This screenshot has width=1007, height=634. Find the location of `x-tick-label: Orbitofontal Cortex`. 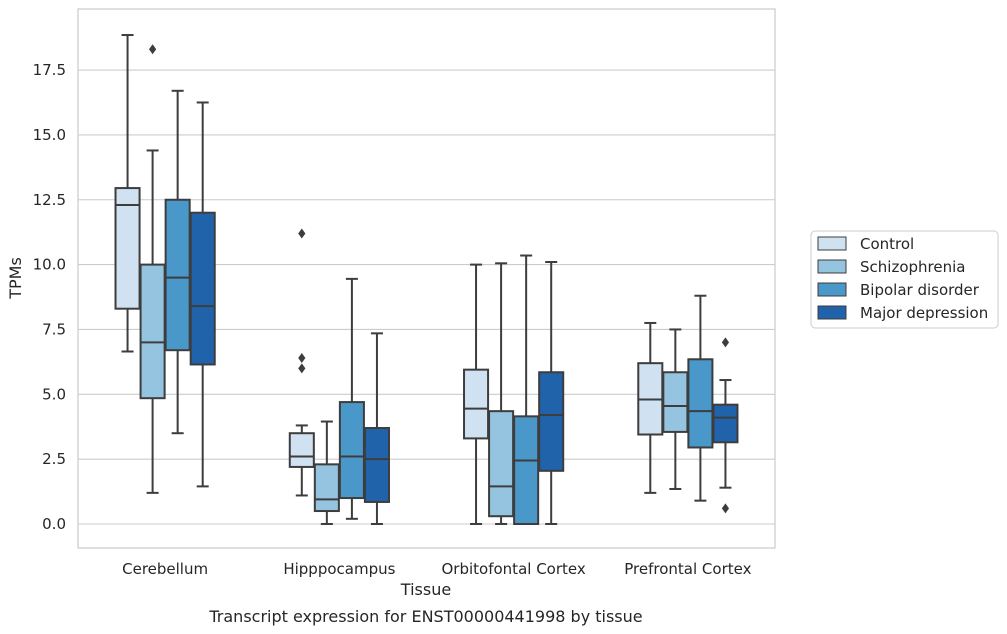

x-tick-label: Orbitofontal Cortex is located at coordinates (514, 569).